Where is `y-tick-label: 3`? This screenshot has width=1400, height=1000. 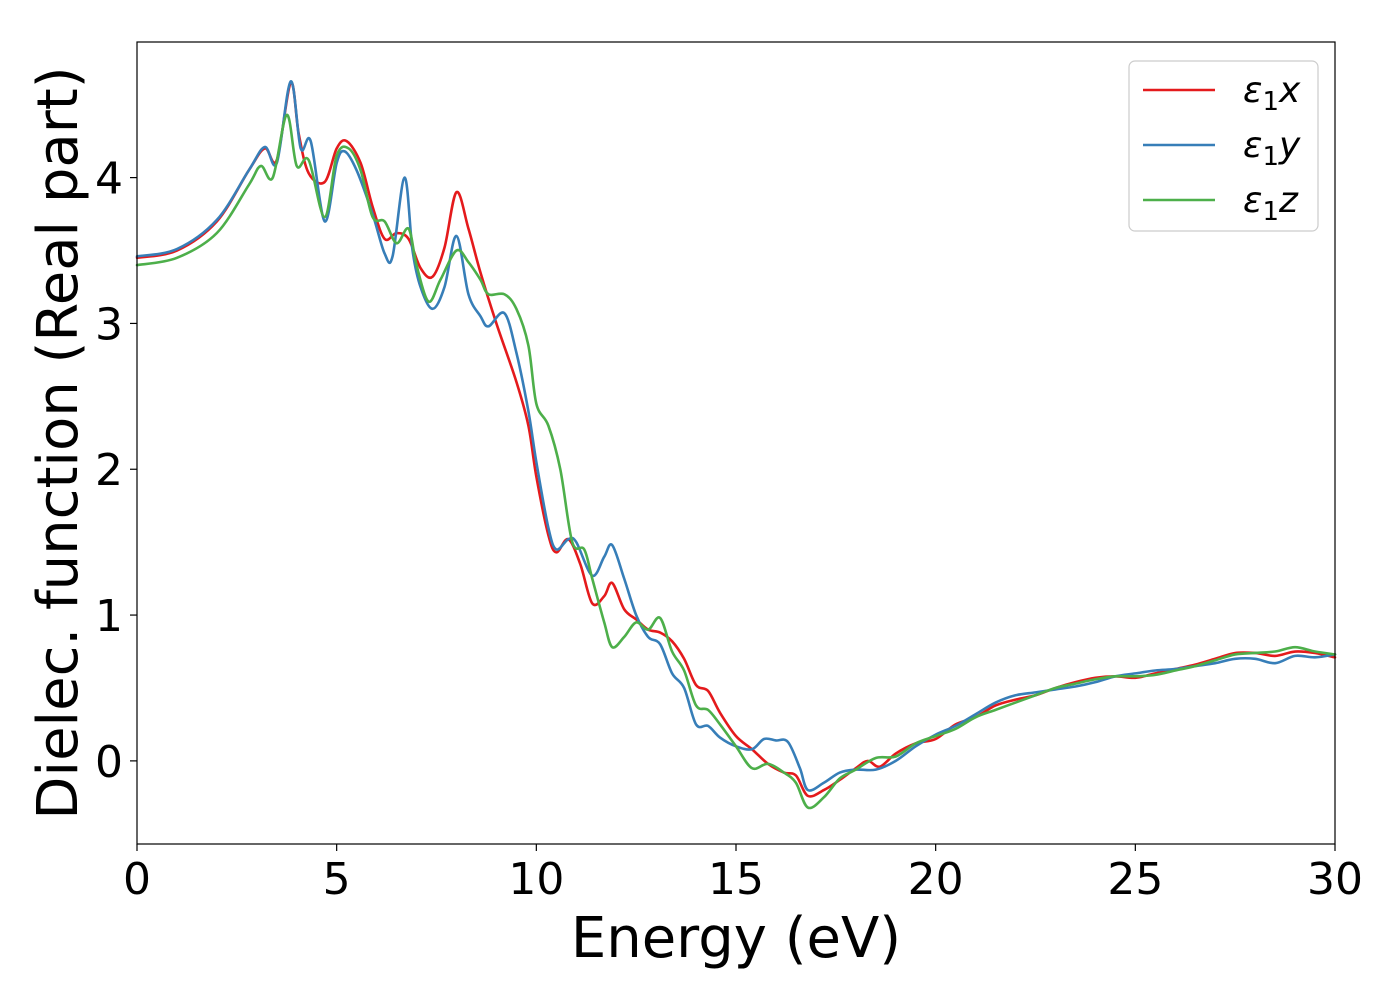 y-tick-label: 3 is located at coordinates (109, 324).